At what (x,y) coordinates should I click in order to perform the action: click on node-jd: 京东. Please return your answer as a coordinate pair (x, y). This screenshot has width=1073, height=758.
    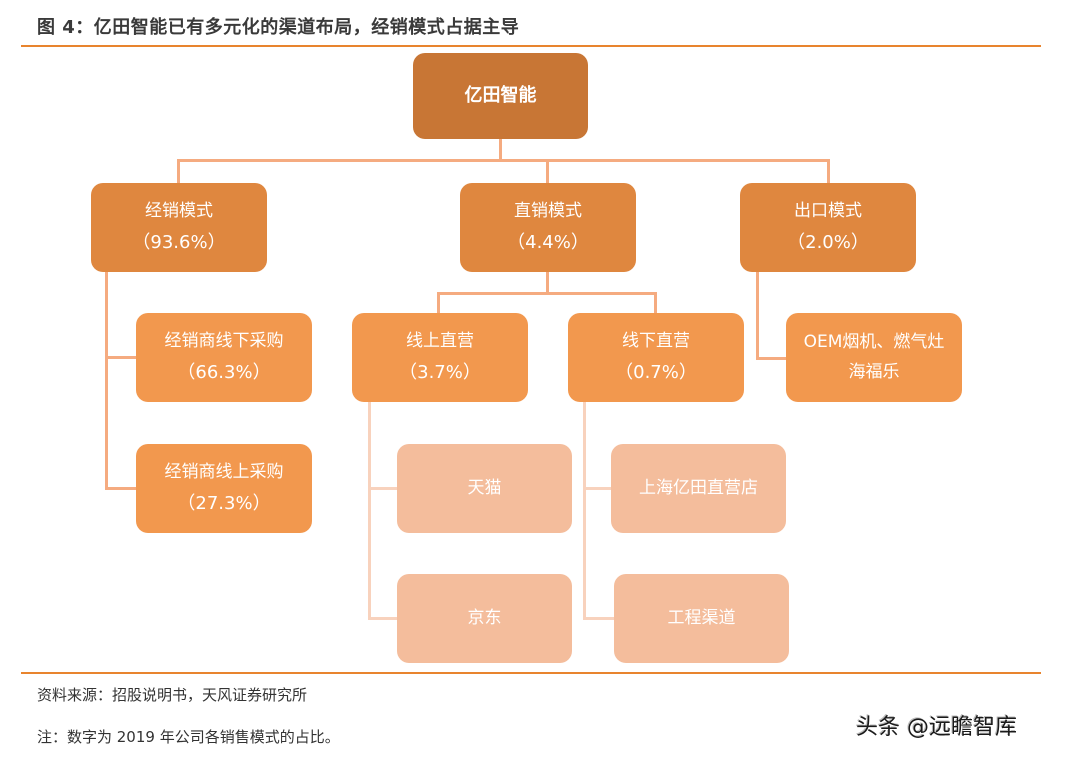
    Looking at the image, I should click on (484, 618).